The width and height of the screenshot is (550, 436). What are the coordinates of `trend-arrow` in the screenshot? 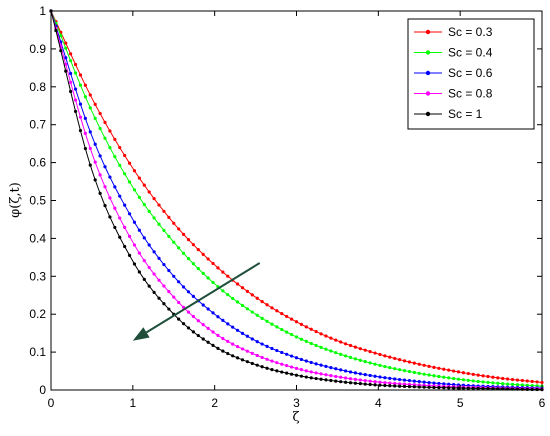 It's located at (196, 301).